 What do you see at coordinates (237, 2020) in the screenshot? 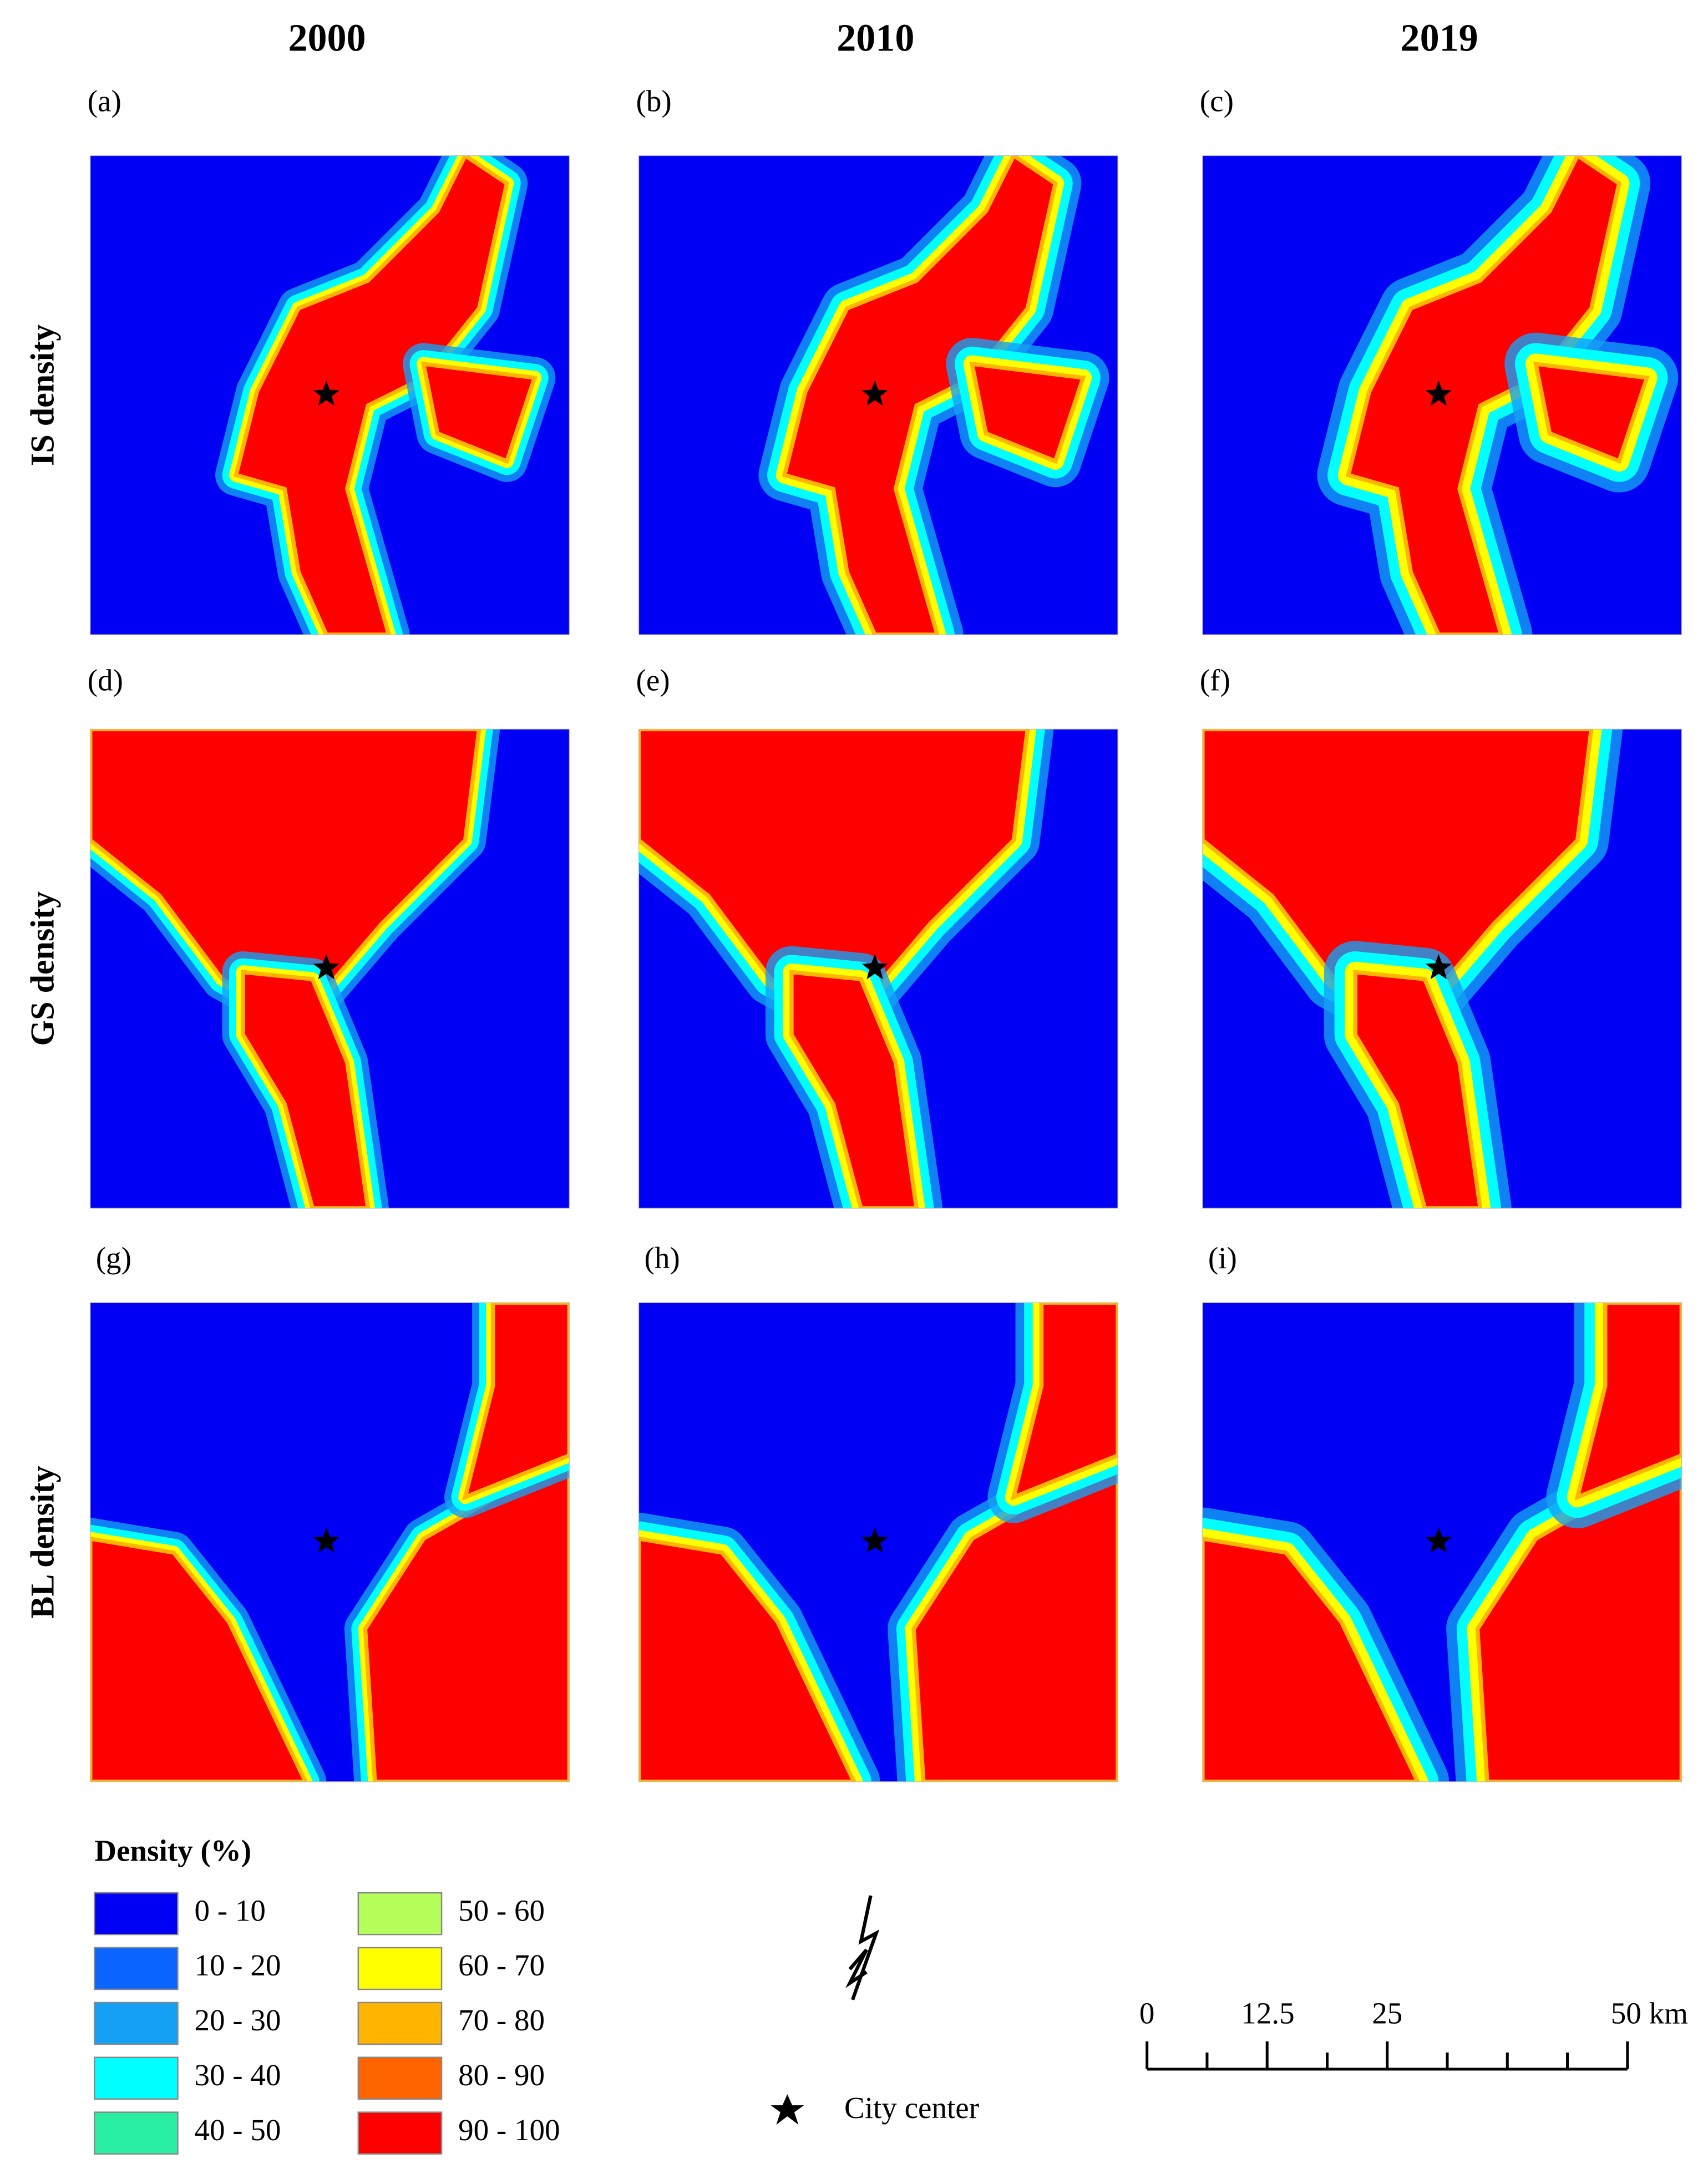
I see `legend-label: 20 - 30` at bounding box center [237, 2020].